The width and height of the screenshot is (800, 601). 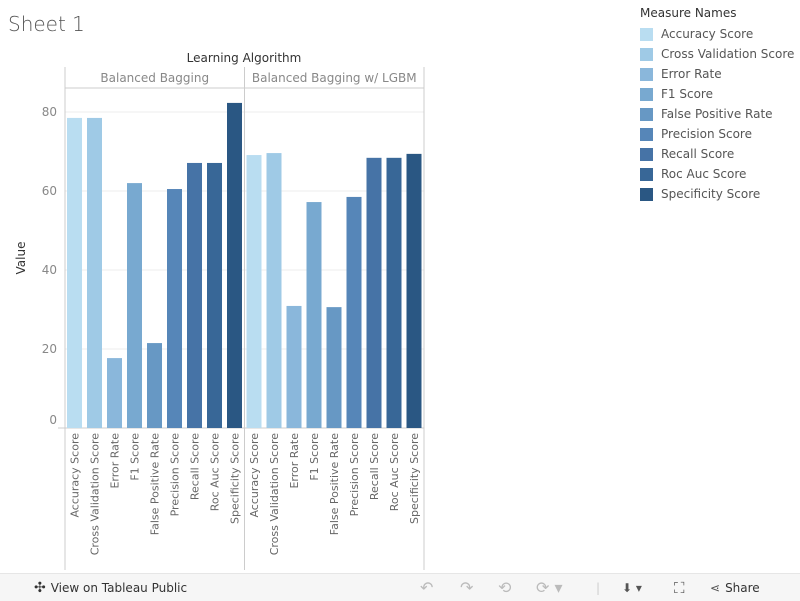 I want to click on legend-item: Accuracy Score, so click(x=717, y=34).